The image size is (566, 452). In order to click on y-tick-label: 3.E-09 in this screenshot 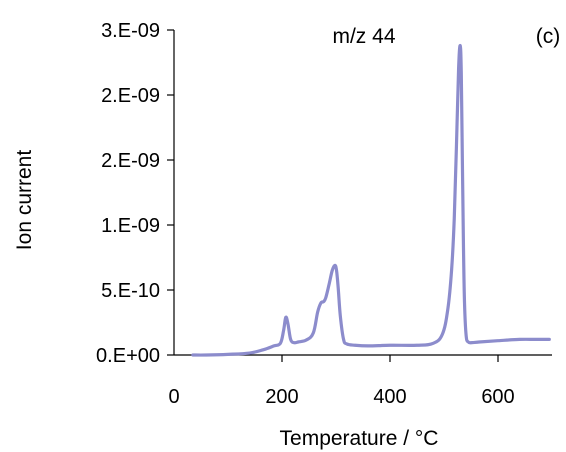, I will do `click(130, 31)`.